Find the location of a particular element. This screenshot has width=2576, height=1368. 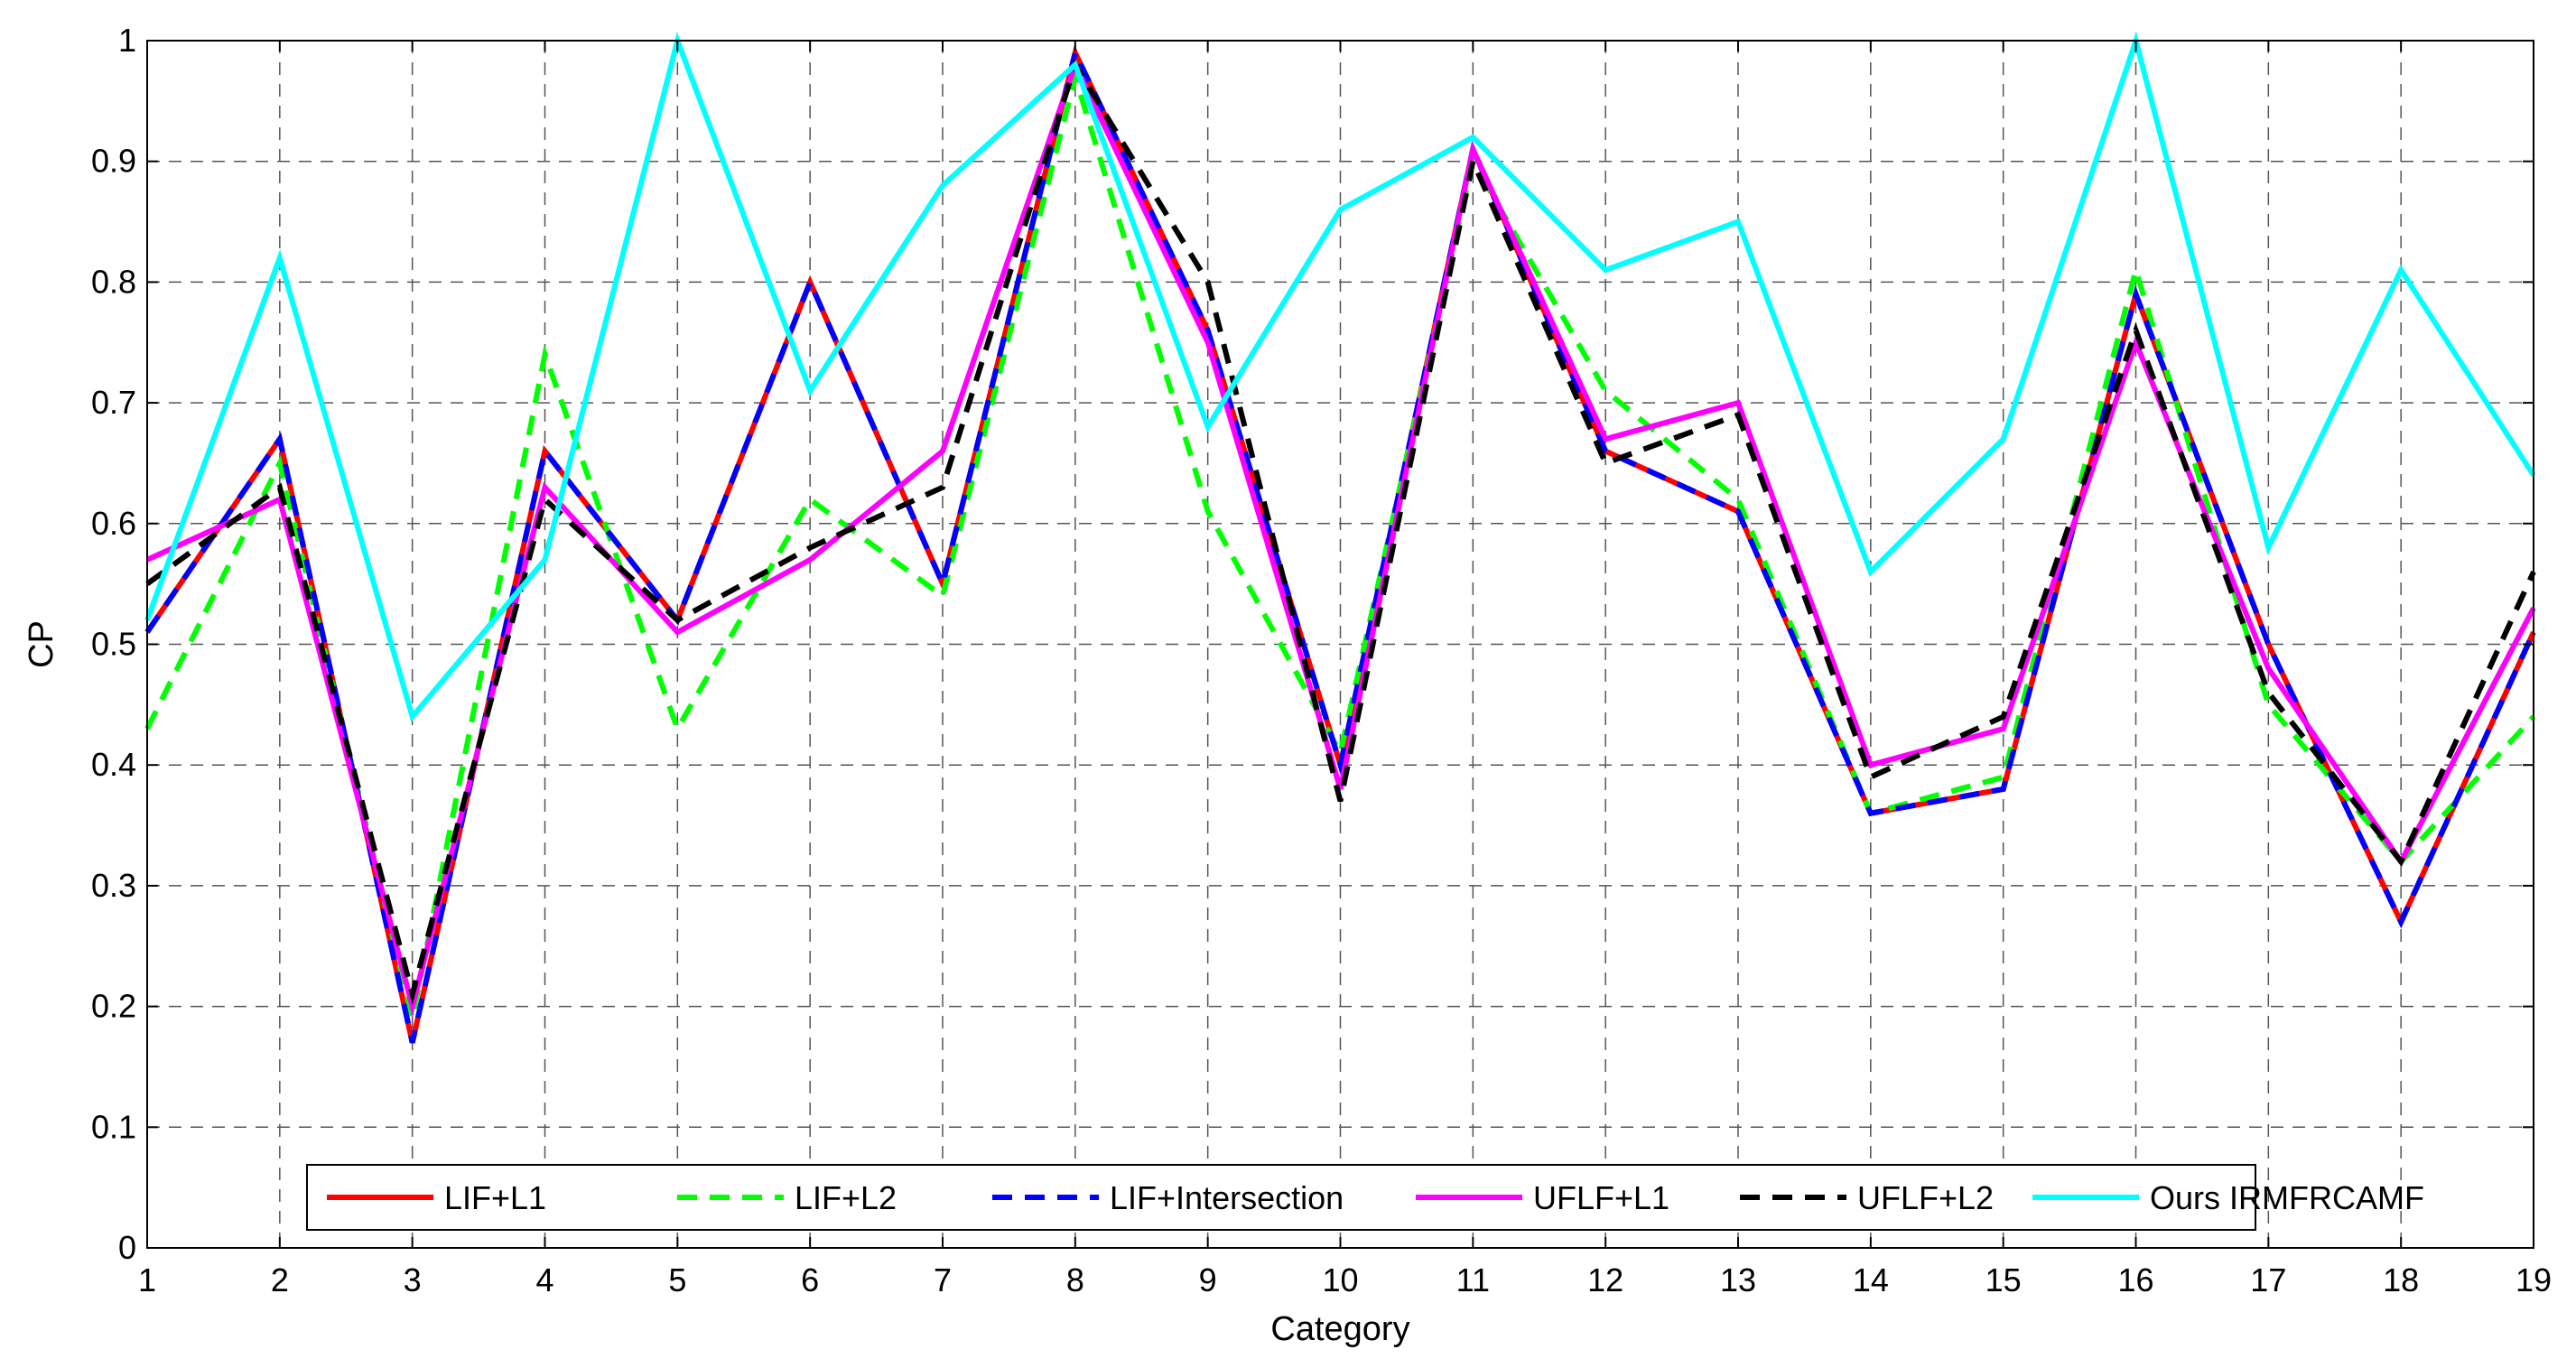

x-tick-label: 14 is located at coordinates (1871, 1279).